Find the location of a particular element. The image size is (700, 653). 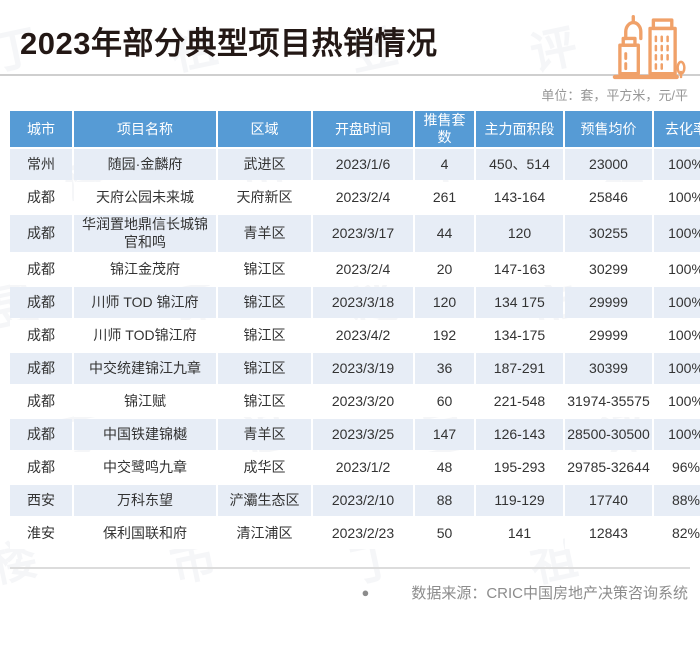

table-cell: 126-143 is located at coordinates (519, 434).